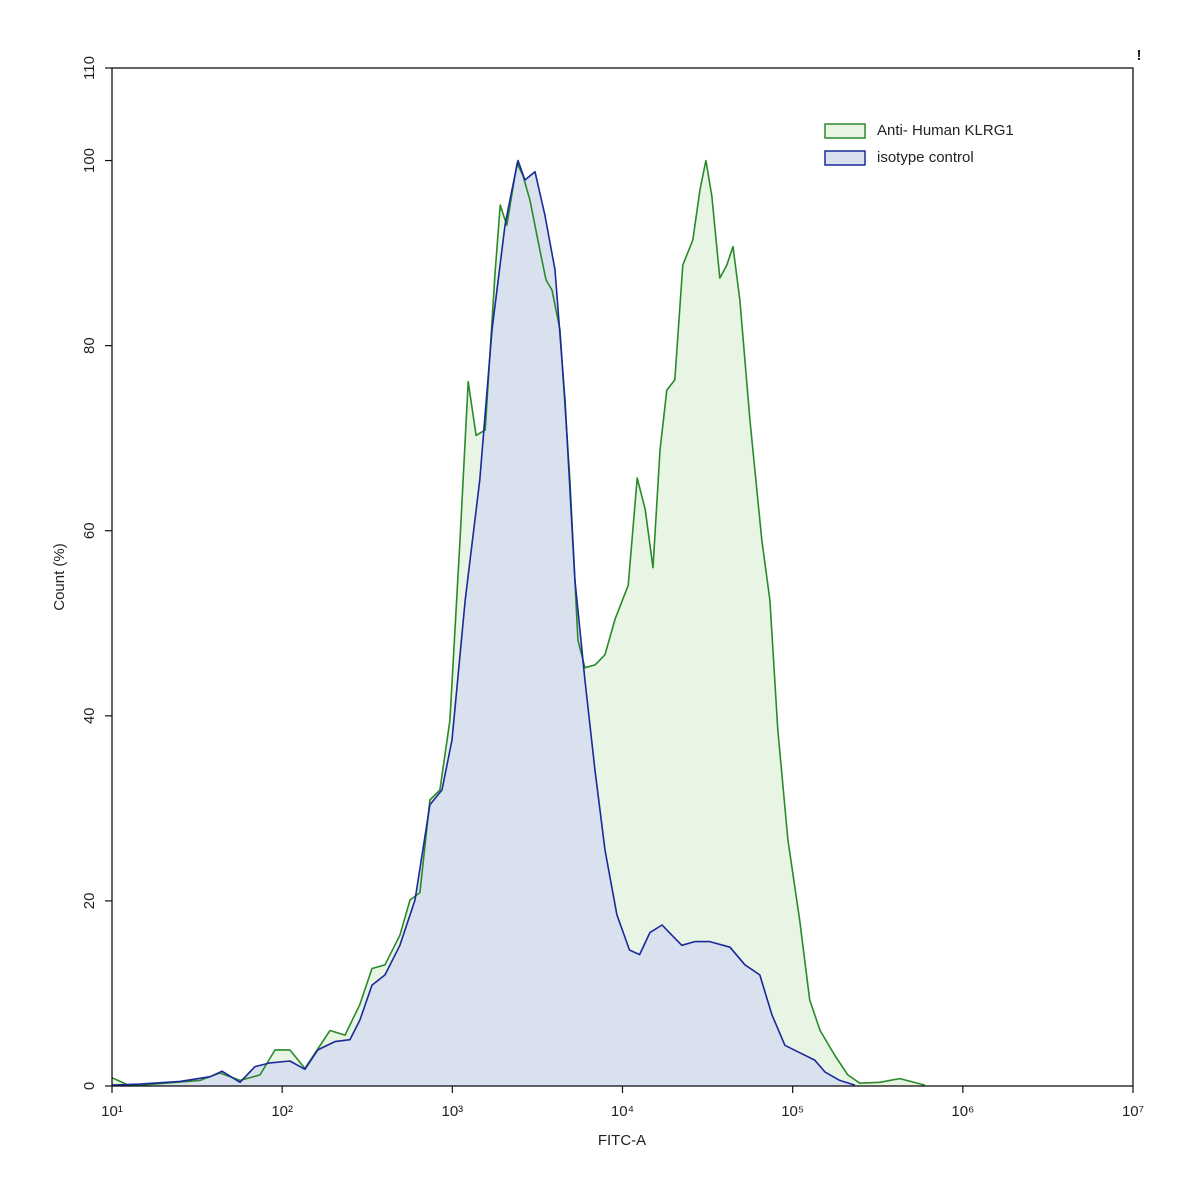  Describe the element at coordinates (1139, 55) in the screenshot. I see `annotation: !` at that location.